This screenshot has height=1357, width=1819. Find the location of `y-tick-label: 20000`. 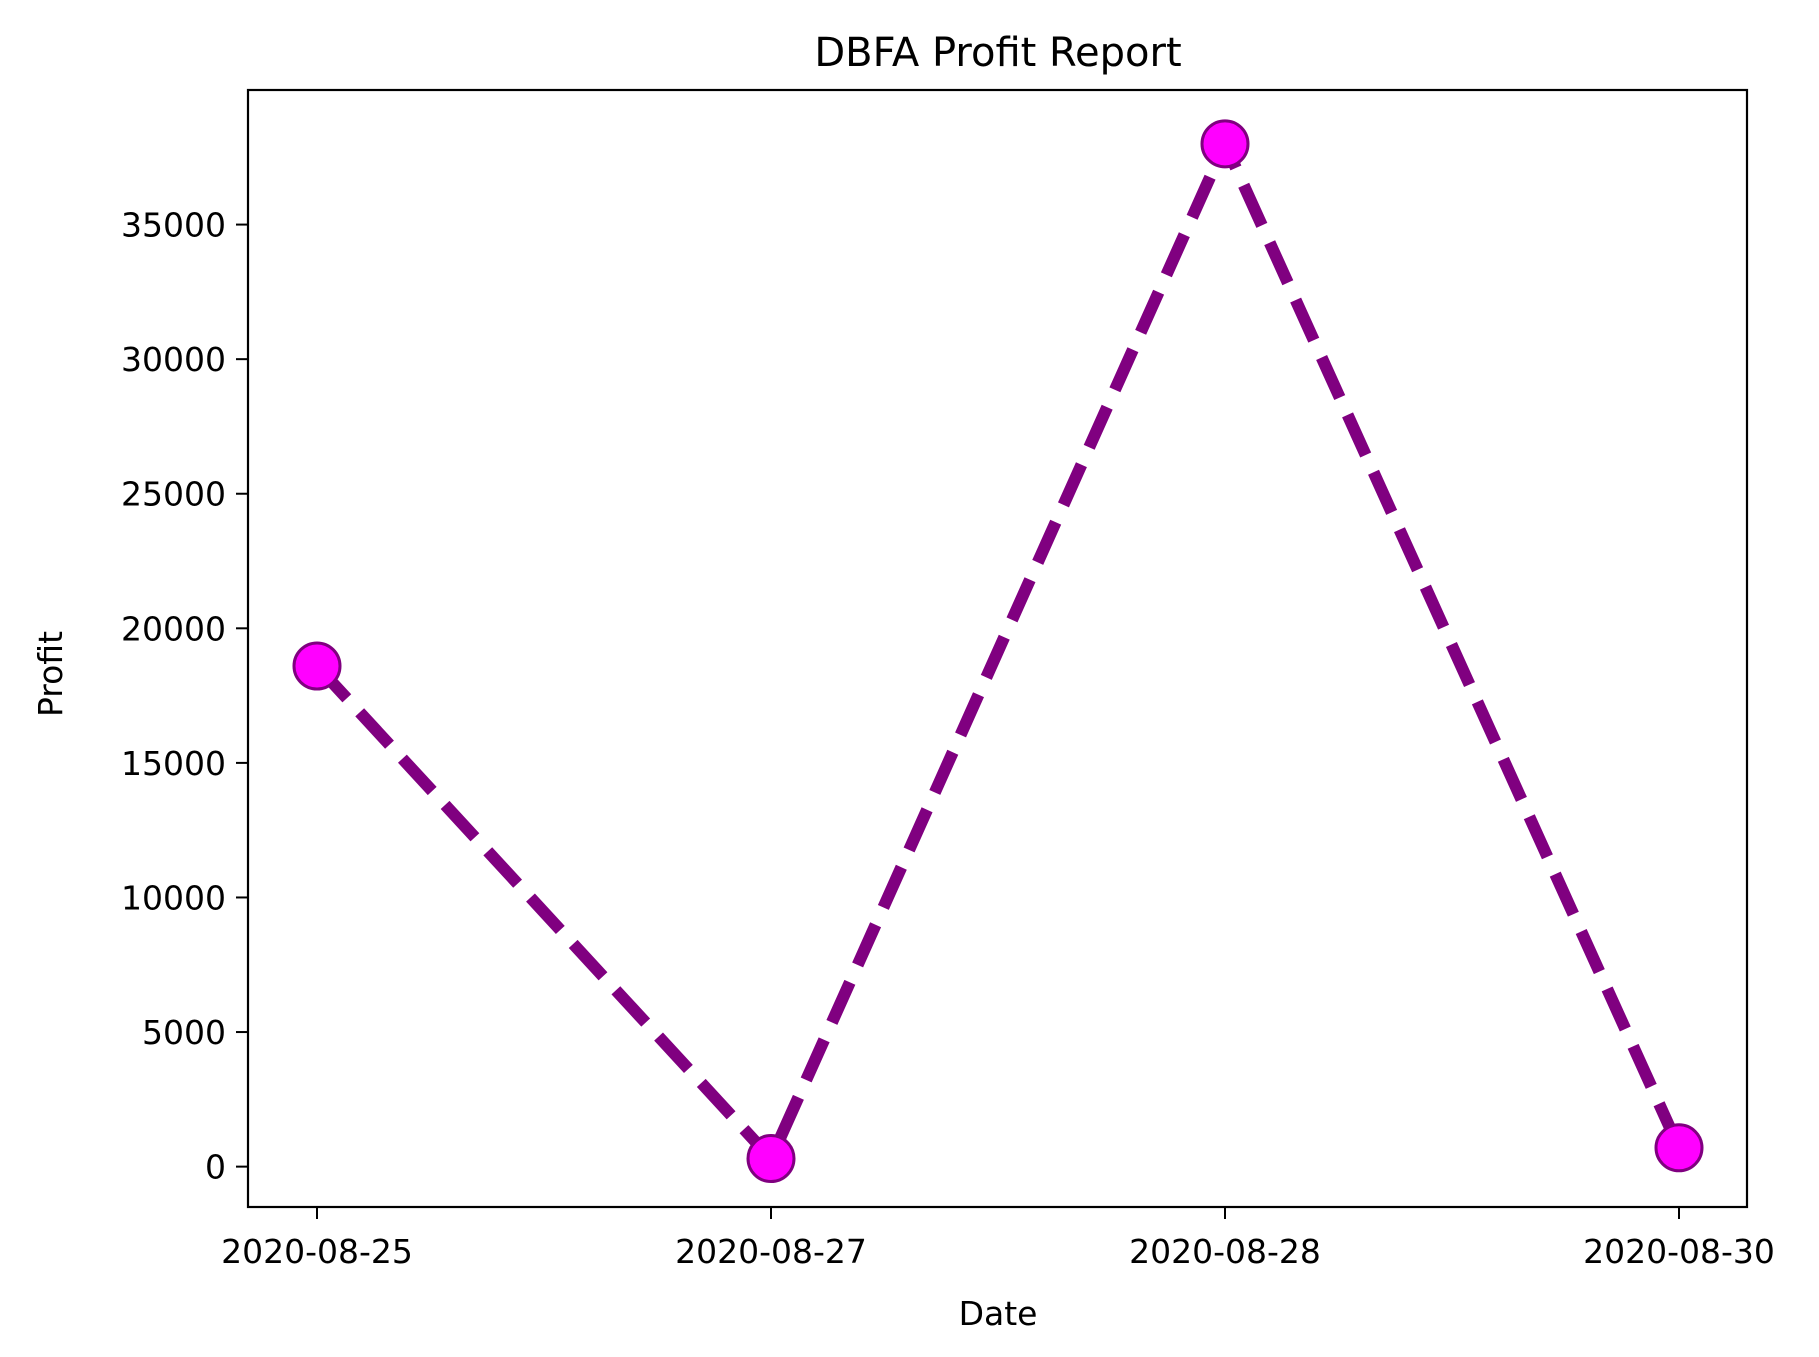

y-tick-label: 20000 is located at coordinates (173, 628).